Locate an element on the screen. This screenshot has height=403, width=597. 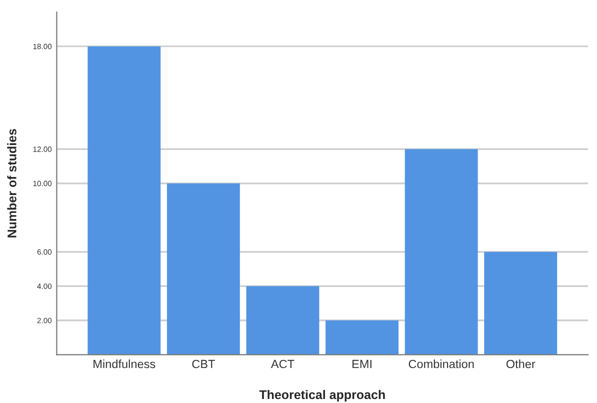
x-tick-label: CBT is located at coordinates (203, 364).